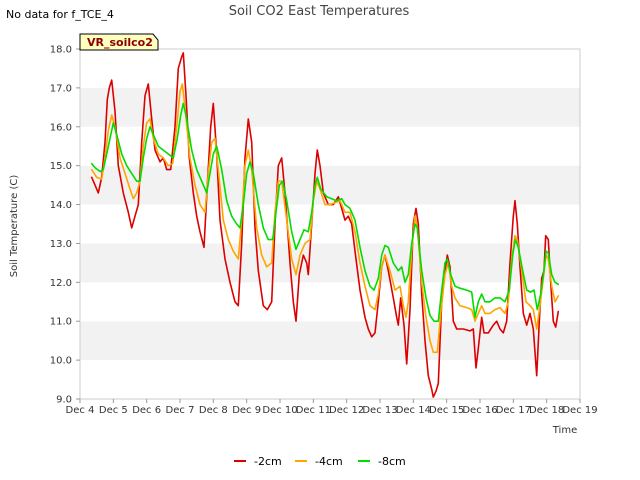 This screenshot has width=640, height=480. I want to click on x-tick-label: Dec 13, so click(379, 410).